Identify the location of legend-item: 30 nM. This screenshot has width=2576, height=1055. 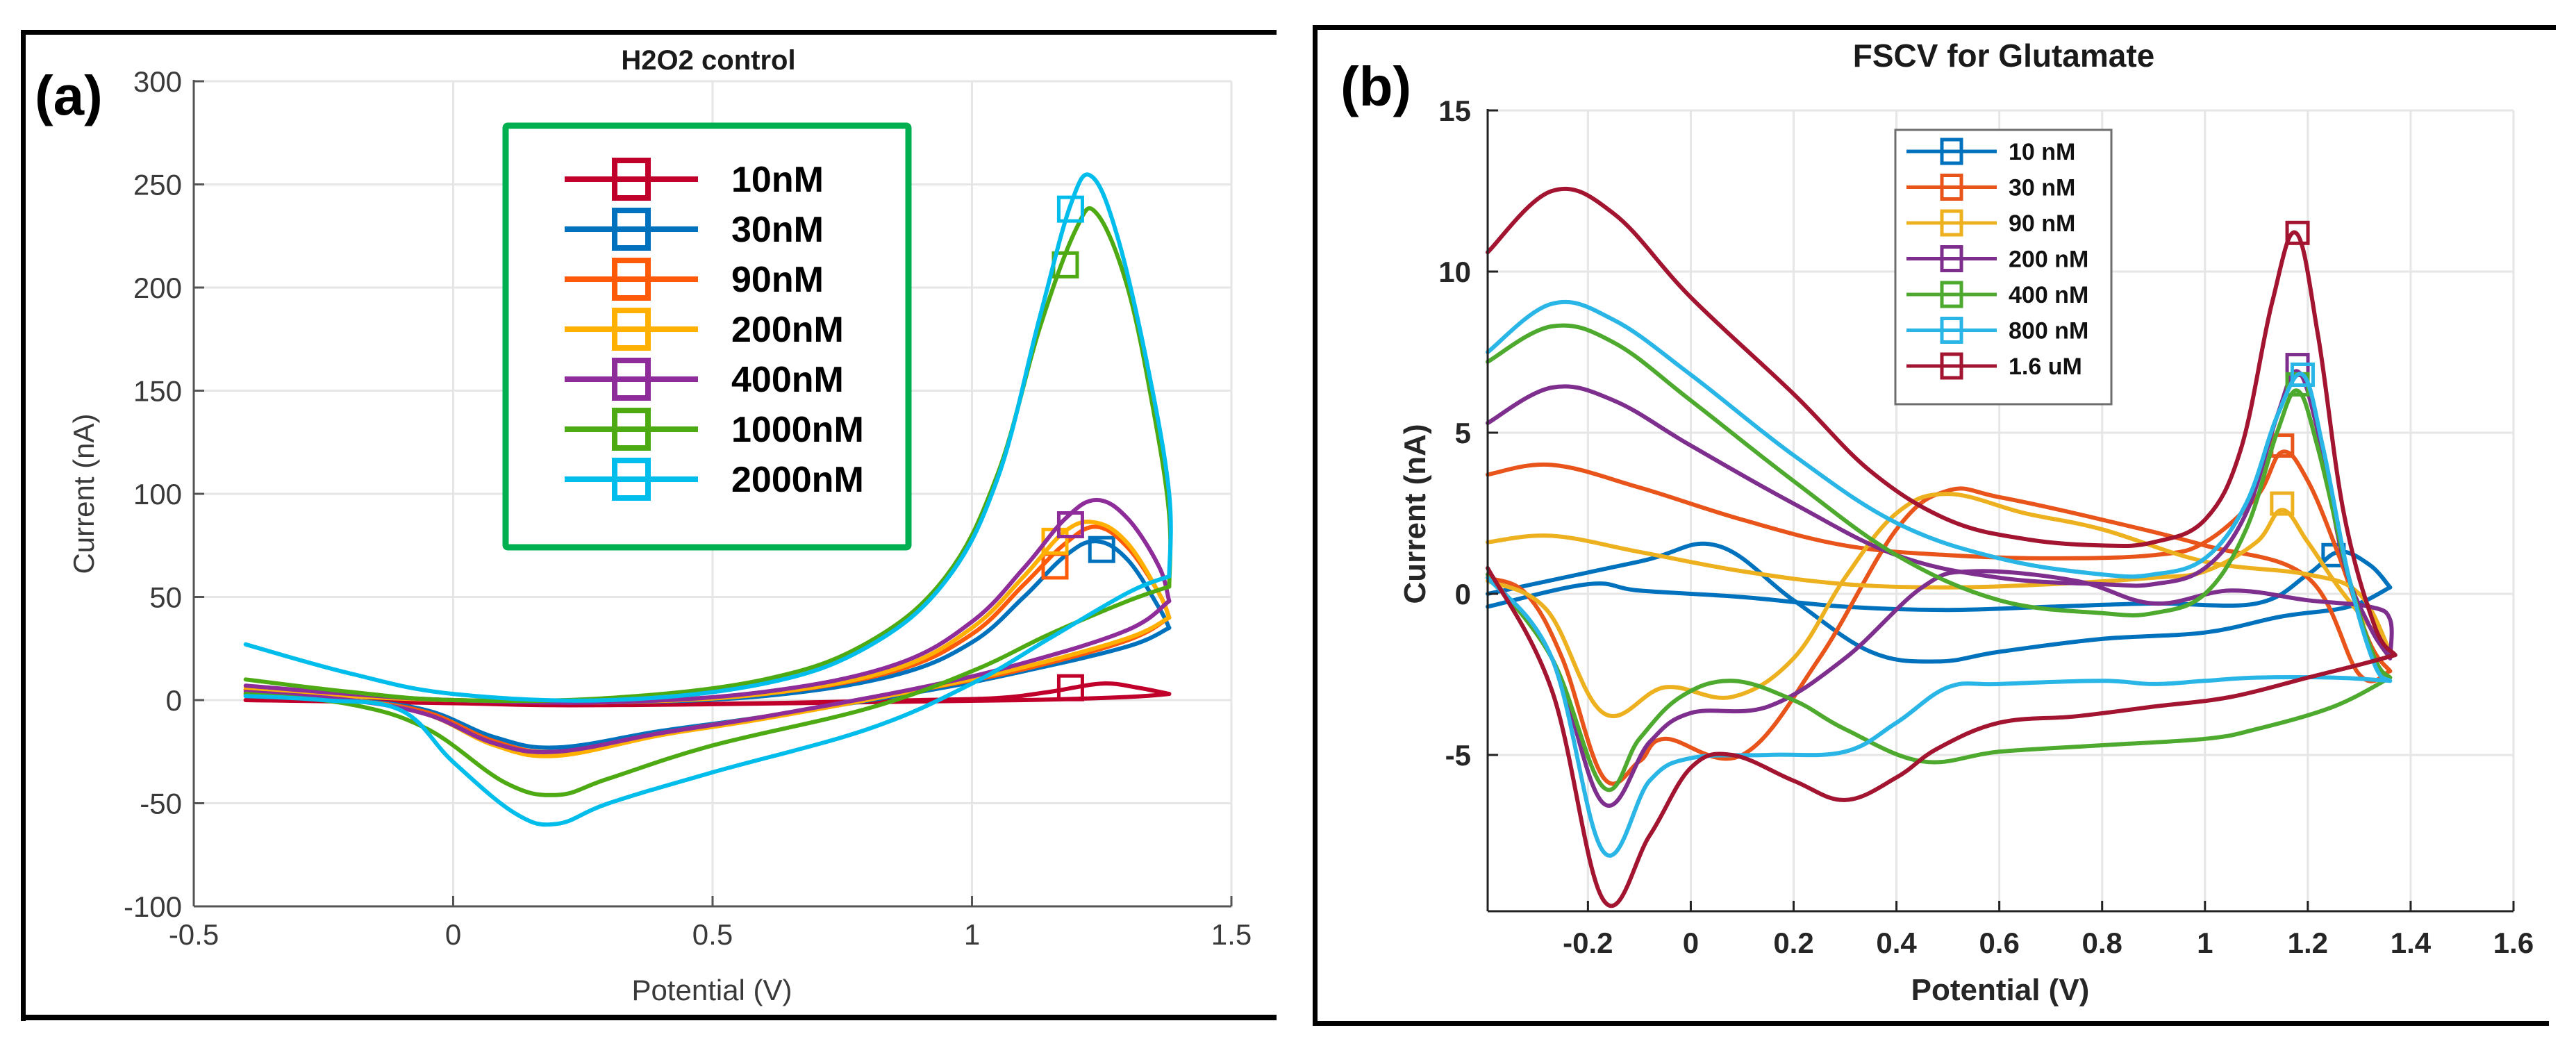
(1990, 187).